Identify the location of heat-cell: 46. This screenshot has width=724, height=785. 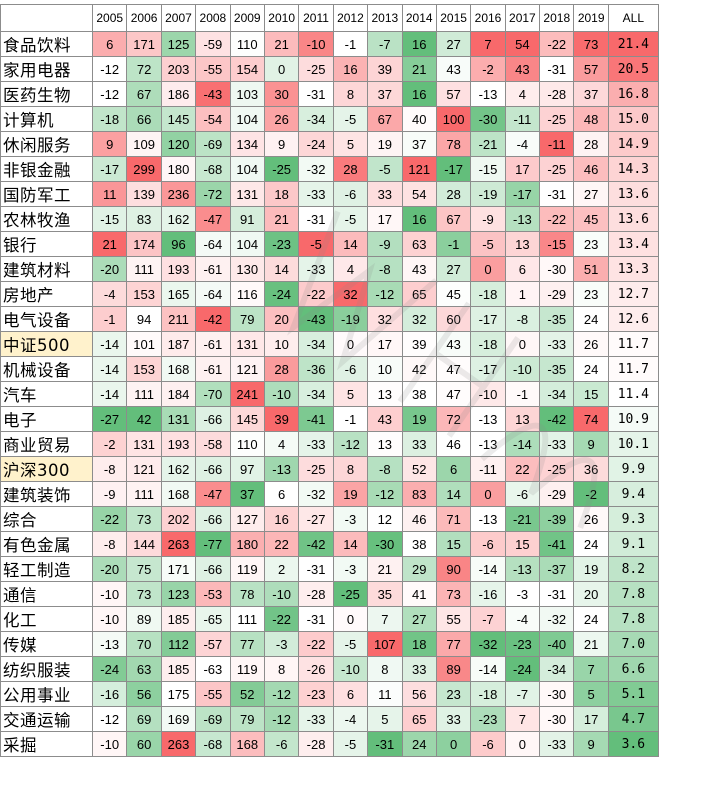
(453, 444).